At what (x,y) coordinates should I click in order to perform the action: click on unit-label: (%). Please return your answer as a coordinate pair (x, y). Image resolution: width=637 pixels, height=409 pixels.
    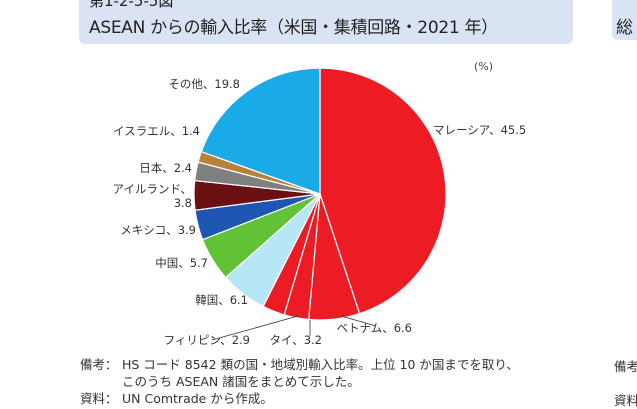
    Looking at the image, I should click on (484, 66).